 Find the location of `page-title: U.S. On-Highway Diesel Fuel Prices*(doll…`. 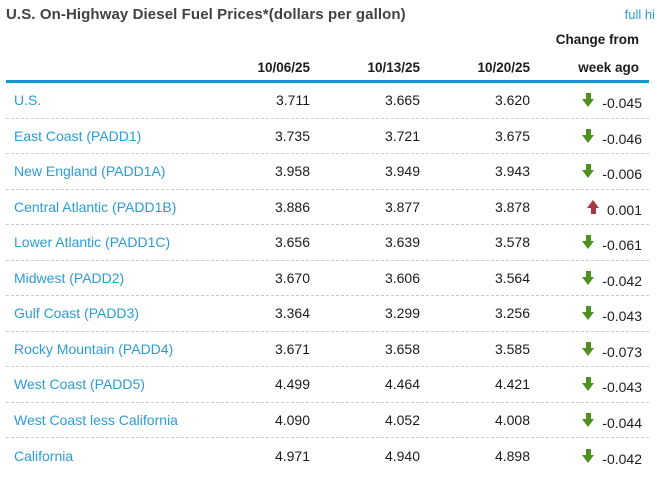

page-title: U.S. On-Highway Diesel Fuel Prices*(doll… is located at coordinates (206, 14).